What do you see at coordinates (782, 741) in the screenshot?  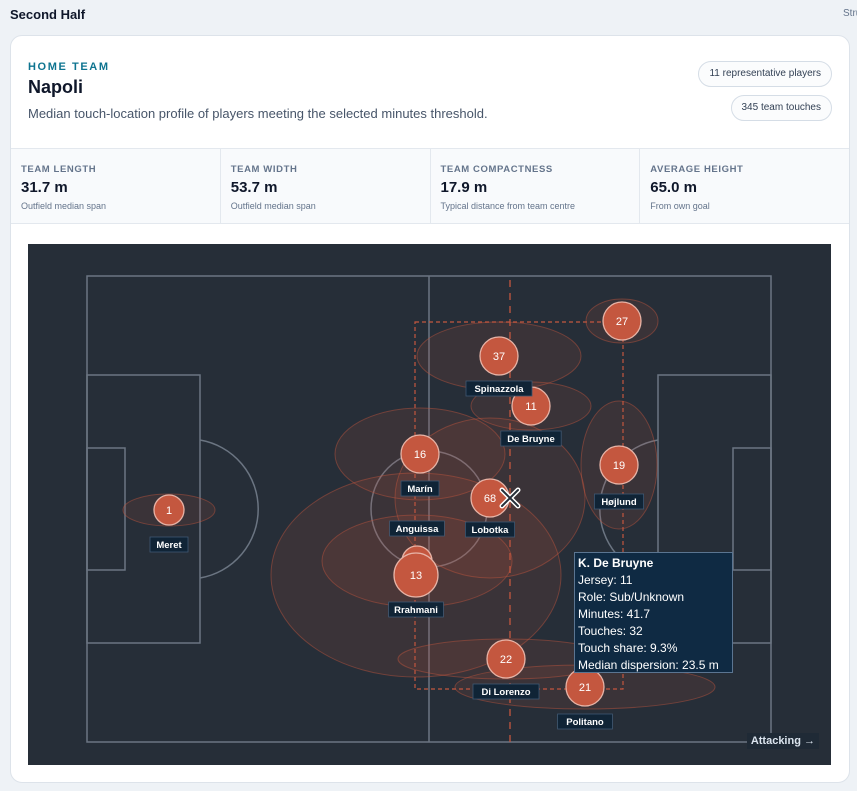 I see `attacking-direction-label: Attacking →` at bounding box center [782, 741].